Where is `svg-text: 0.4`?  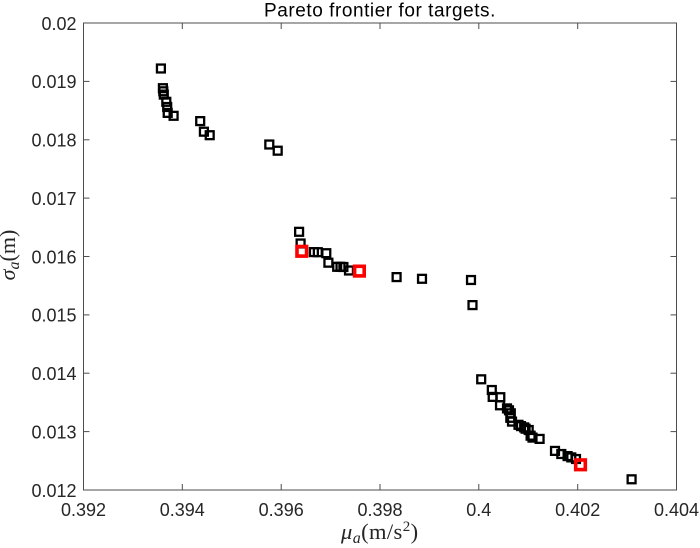
svg-text: 0.4 is located at coordinates (478, 510).